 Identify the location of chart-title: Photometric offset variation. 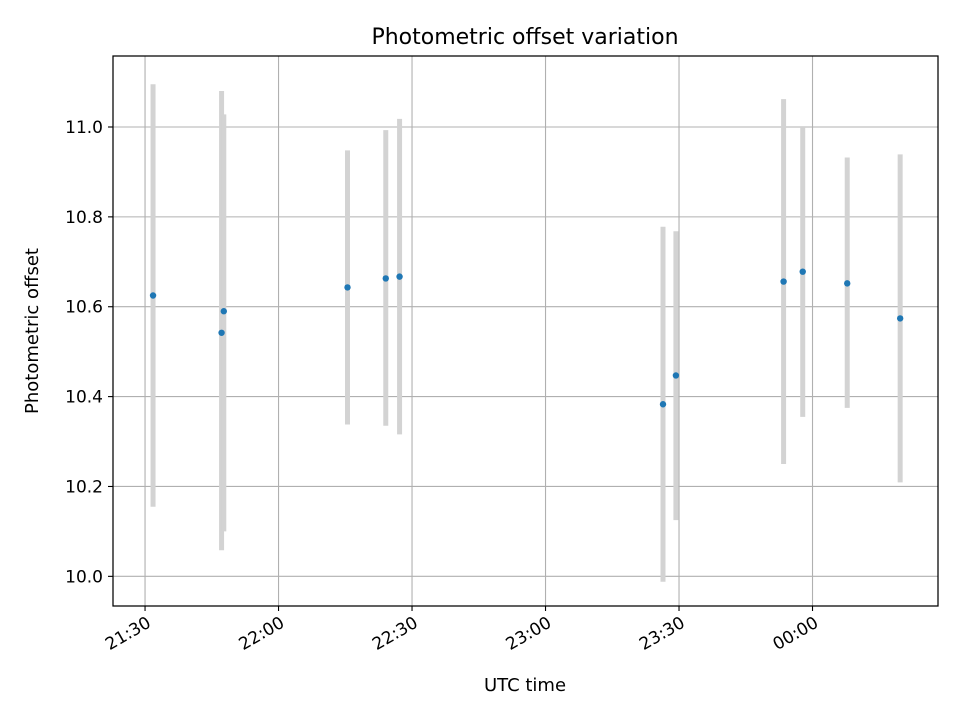
(524, 37).